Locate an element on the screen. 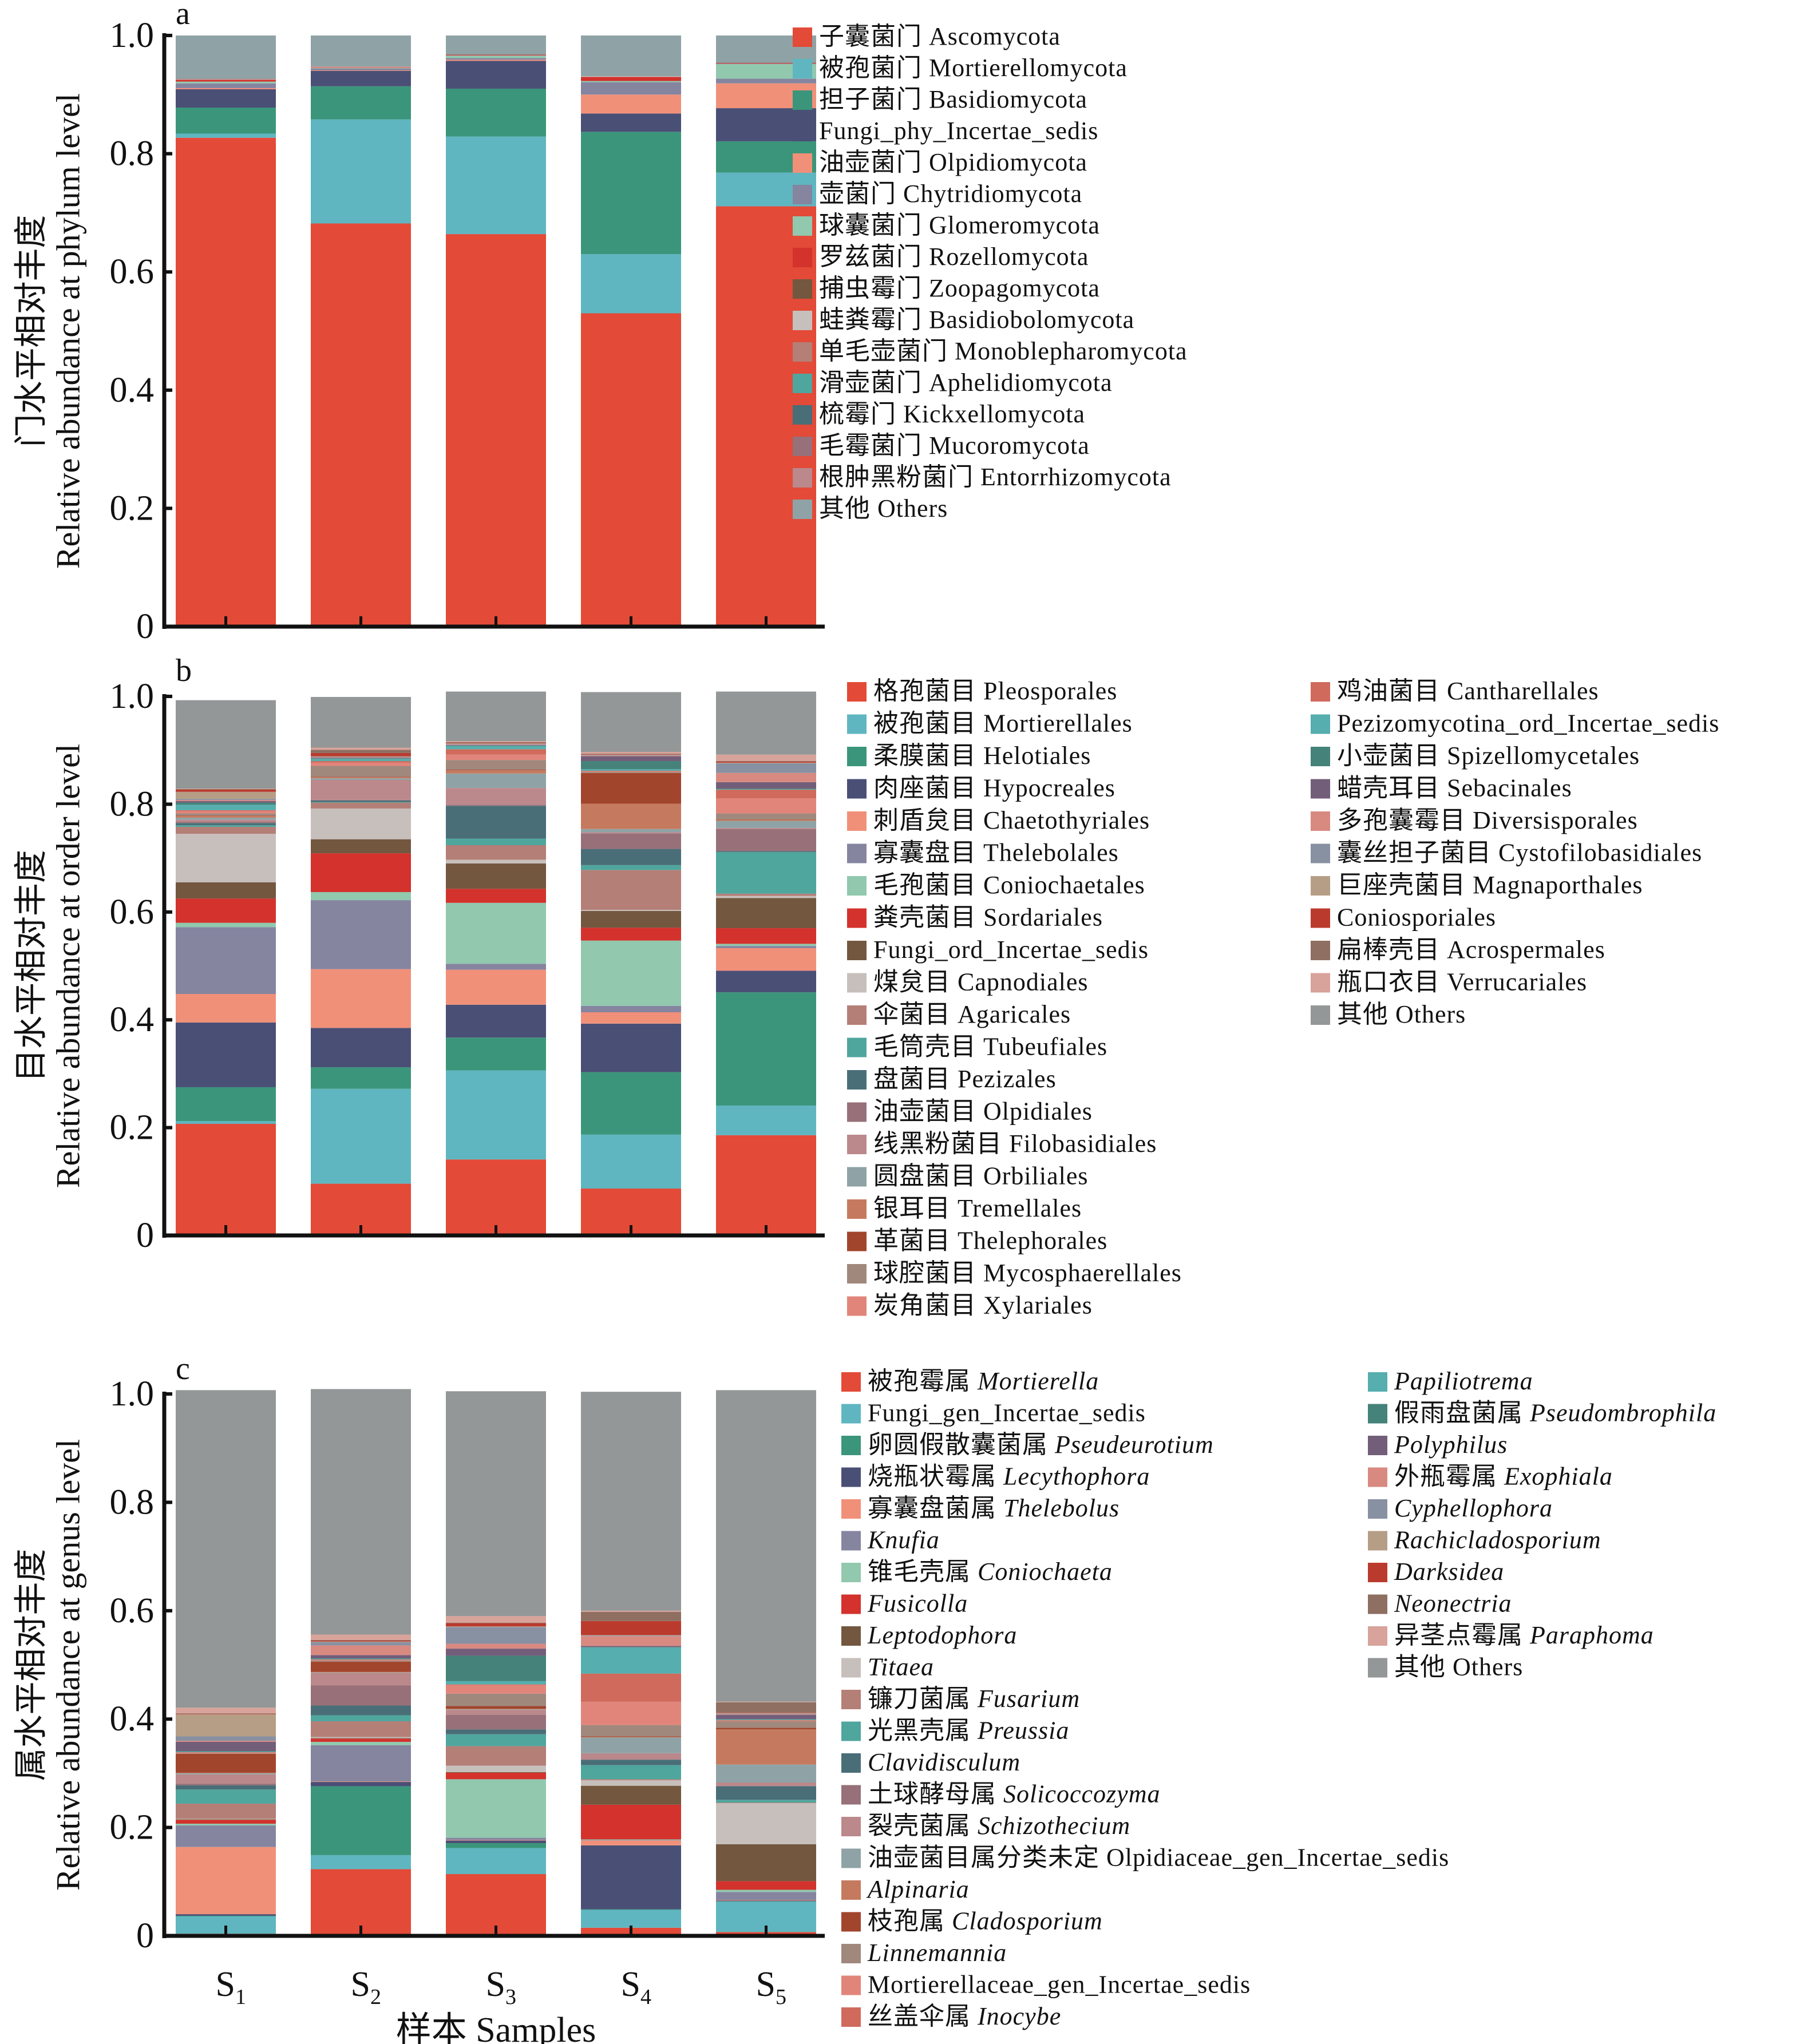  legend-item: 烧瓶状霉属 Lecythophora is located at coordinates (996, 1477).